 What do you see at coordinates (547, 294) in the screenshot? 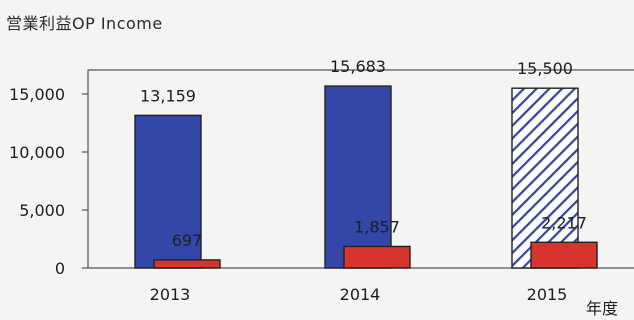
I see `x-tick-label-2015: 2015` at bounding box center [547, 294].